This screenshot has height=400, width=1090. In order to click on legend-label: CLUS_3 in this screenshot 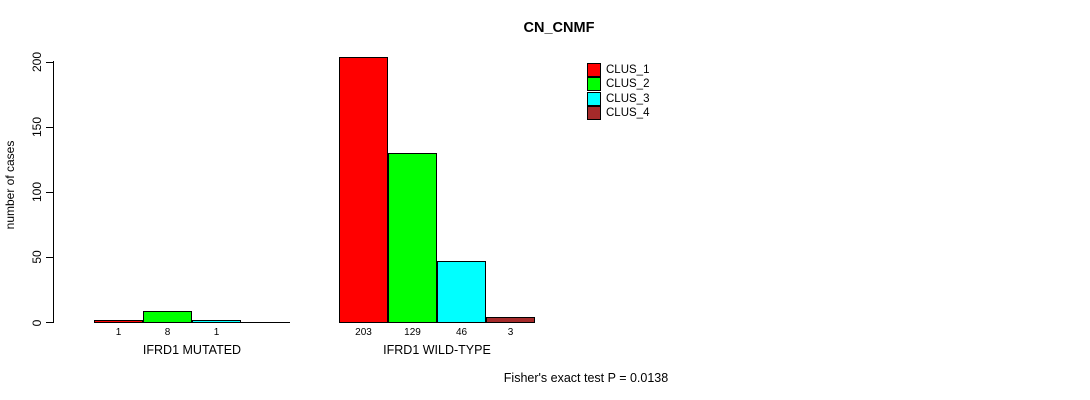, I will do `click(628, 98)`.